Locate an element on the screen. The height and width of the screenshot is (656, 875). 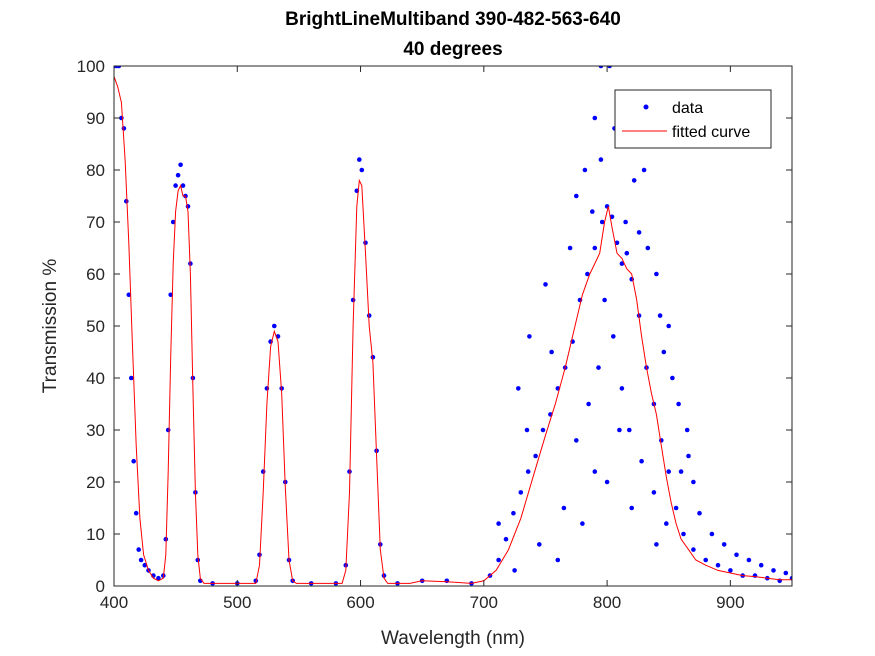
x-tick-label: 500 is located at coordinates (237, 602).